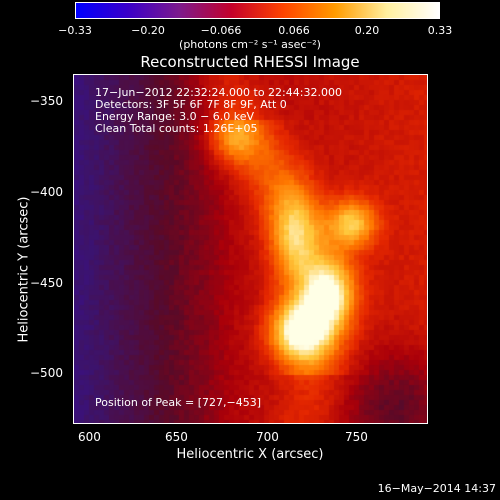 This screenshot has width=500, height=500. Describe the element at coordinates (218, 92) in the screenshot. I see `time-range-label: 17−Jun−2012 22:32:24.000 to 22:44:32.000` at that location.